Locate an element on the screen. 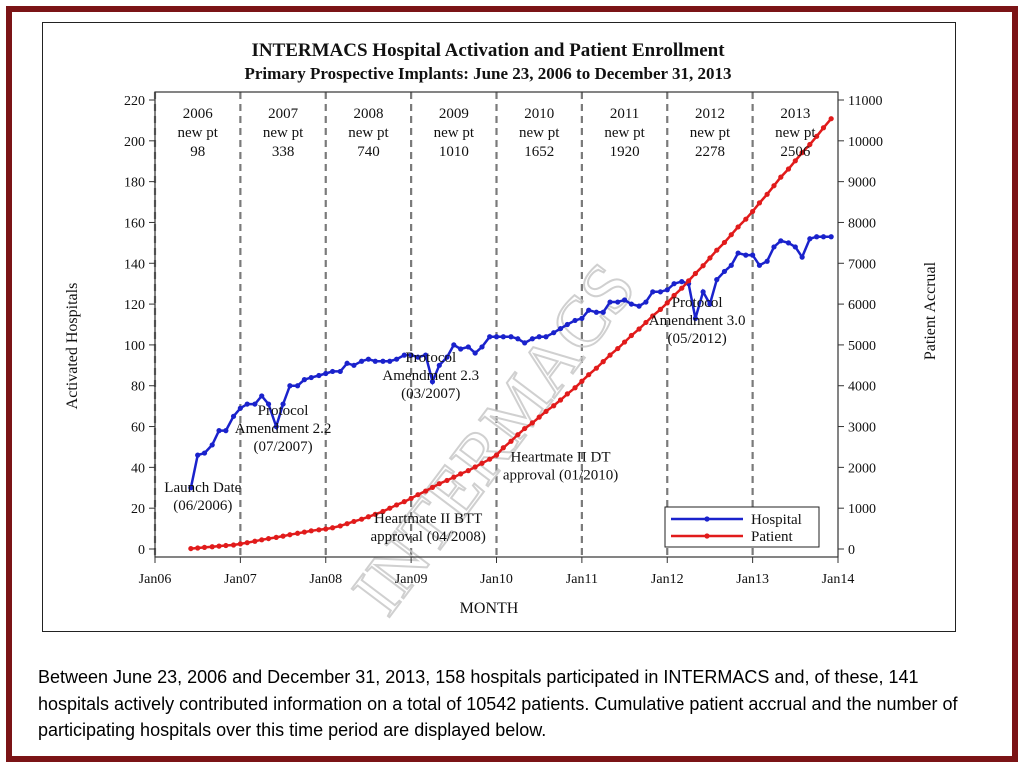 The width and height of the screenshot is (1024, 768). y-right-tick-label: 11000 is located at coordinates (865, 101).